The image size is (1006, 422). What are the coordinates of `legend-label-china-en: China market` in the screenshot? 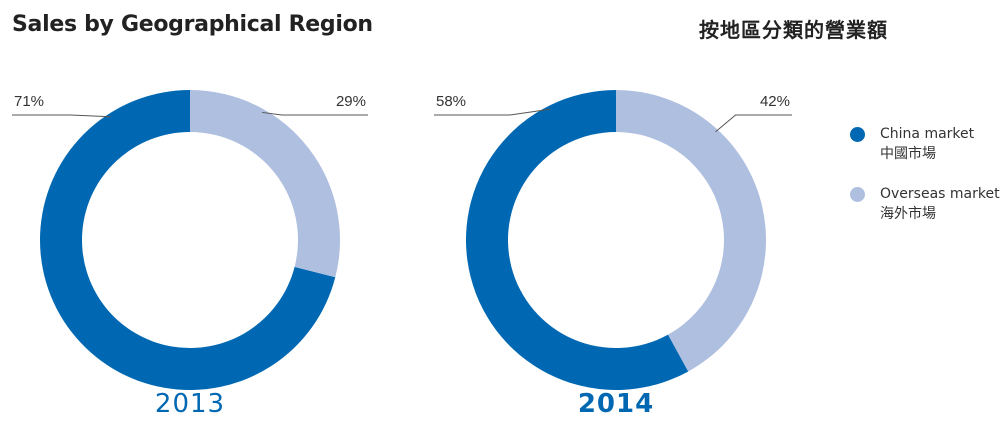 It's located at (927, 134).